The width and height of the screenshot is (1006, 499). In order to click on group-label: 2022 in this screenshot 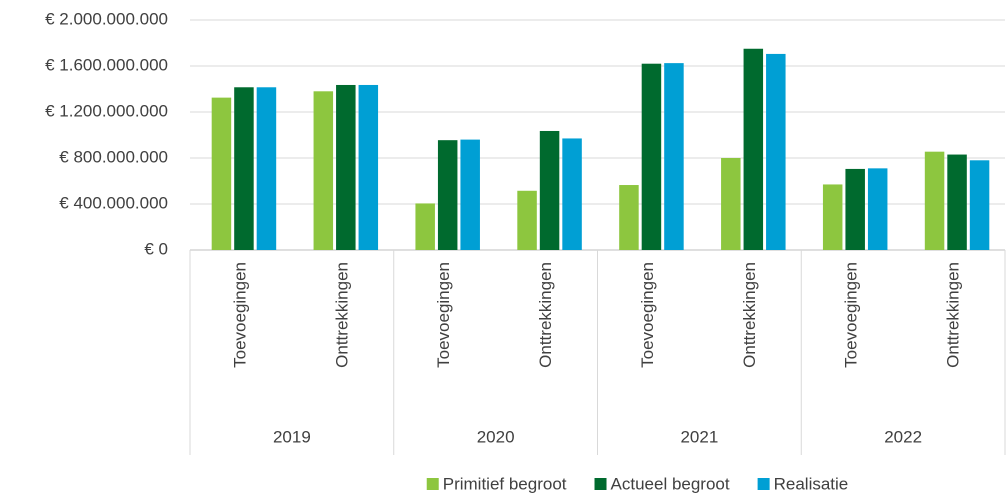, I will do `click(903, 436)`.